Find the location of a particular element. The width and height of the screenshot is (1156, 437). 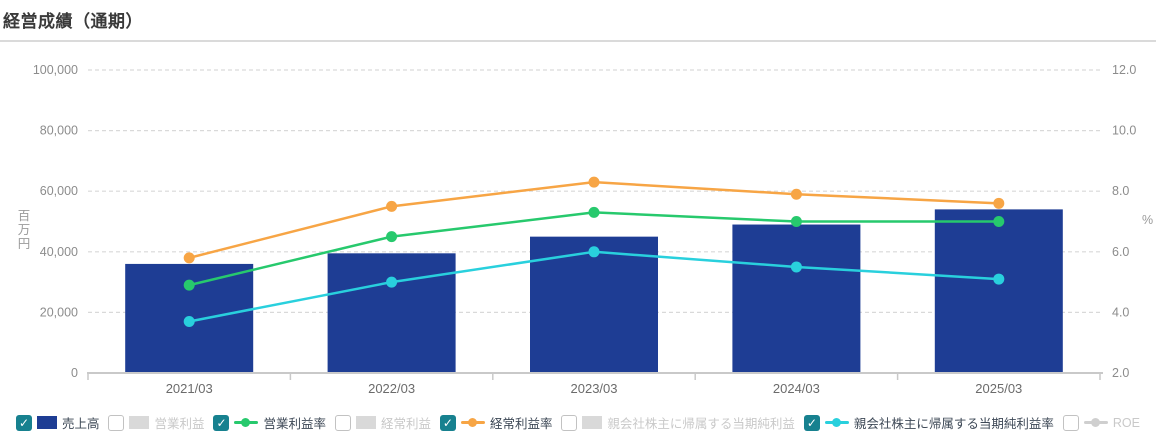

bar-売上高-2025/03 is located at coordinates (998, 291).